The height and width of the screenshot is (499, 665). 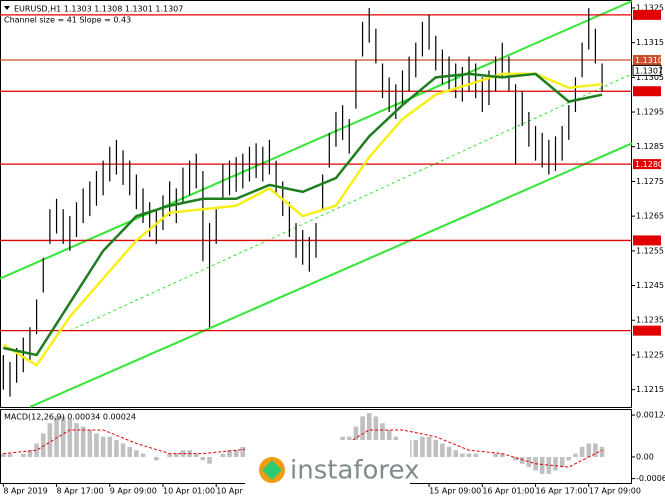 I want to click on y-tick-label: 1.1255, so click(x=650, y=250).